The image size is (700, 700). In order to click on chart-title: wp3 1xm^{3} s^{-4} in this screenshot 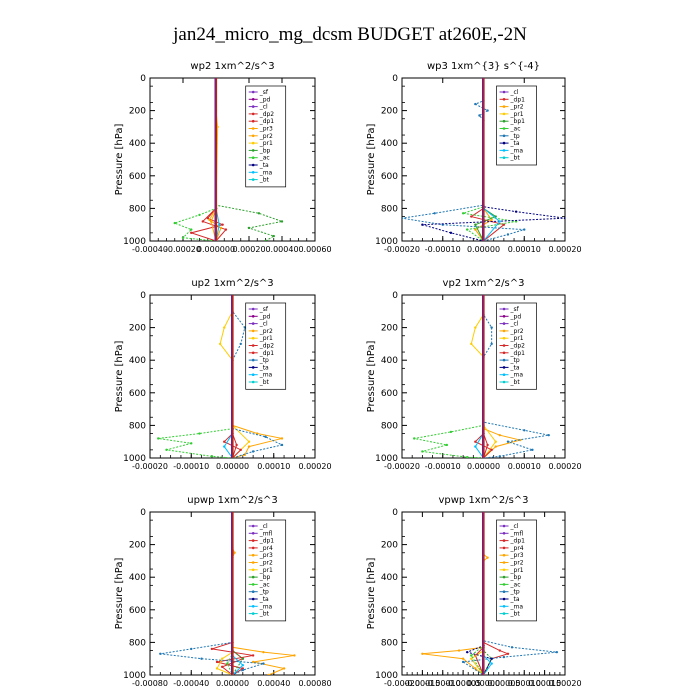, I will do `click(483, 66)`.